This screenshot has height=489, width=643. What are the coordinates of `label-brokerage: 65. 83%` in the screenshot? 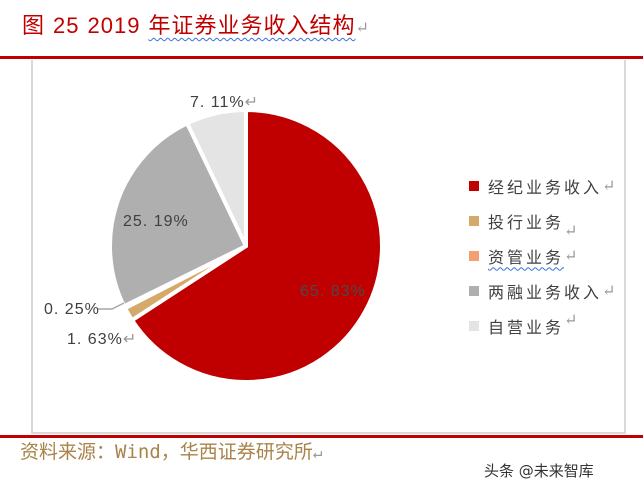 It's located at (333, 291).